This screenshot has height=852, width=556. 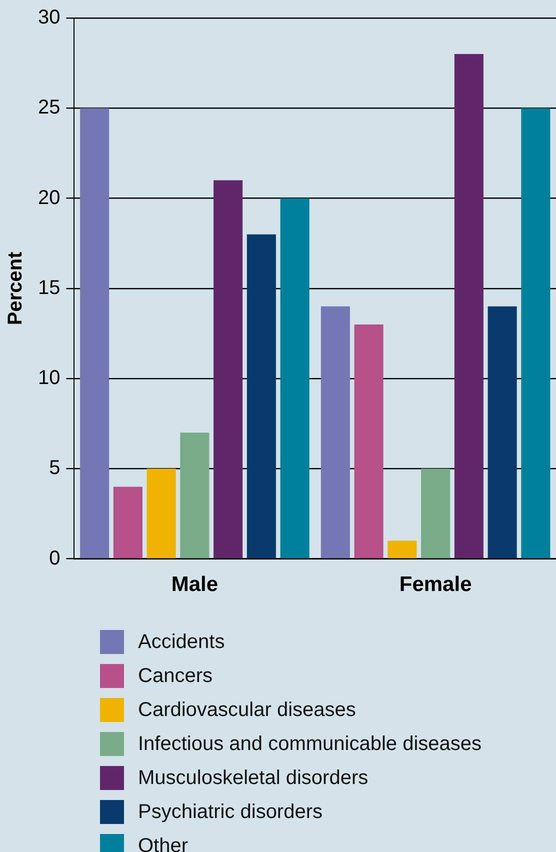 I want to click on y-tick-label: 5, so click(x=54, y=468).